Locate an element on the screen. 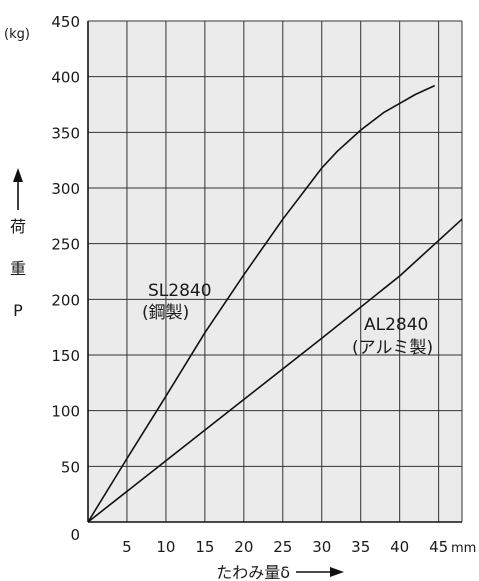 Image resolution: width=479 pixels, height=581 pixels. y-tick-label-7: 350 is located at coordinates (65, 133).